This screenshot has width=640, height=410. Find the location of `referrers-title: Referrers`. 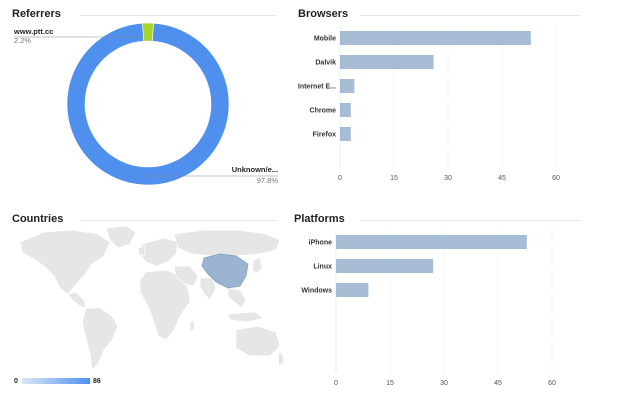

referrers-title: Referrers is located at coordinates (36, 14).